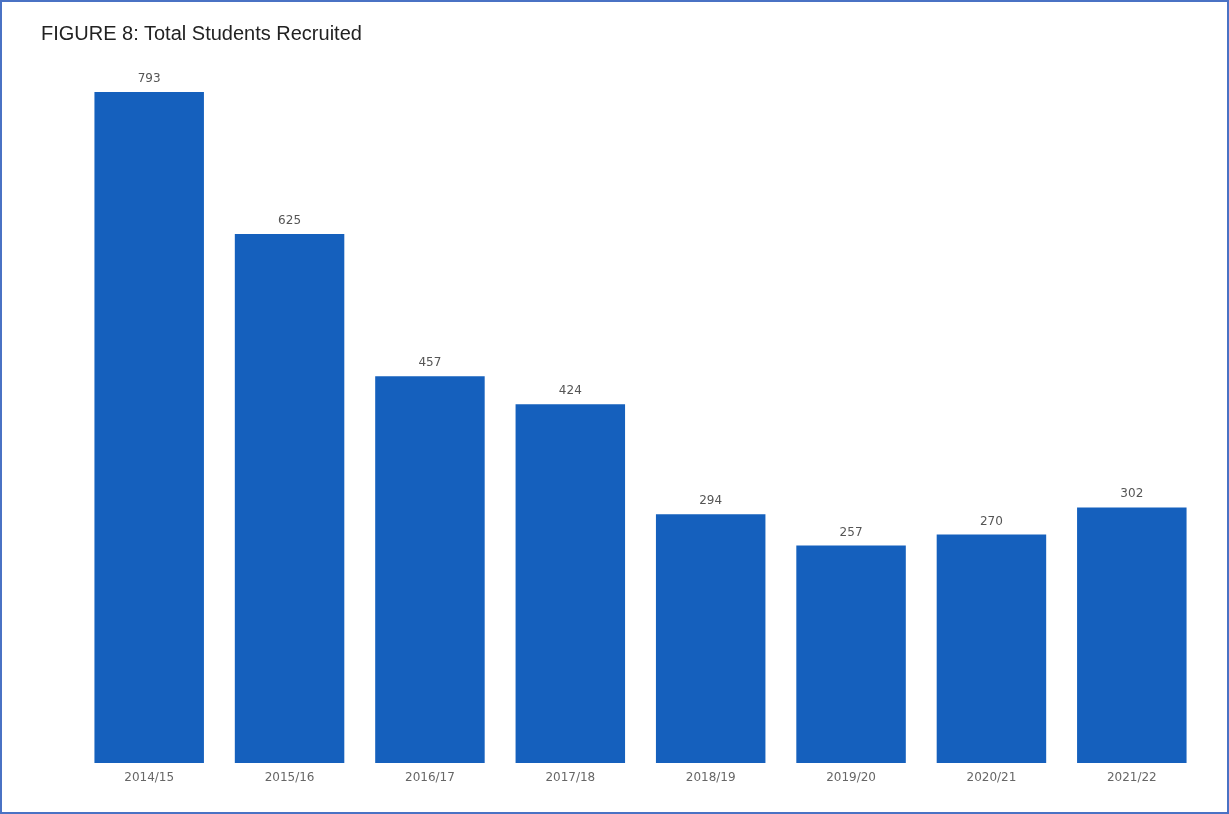 The width and height of the screenshot is (1229, 814). I want to click on data-label: 270, so click(991, 520).